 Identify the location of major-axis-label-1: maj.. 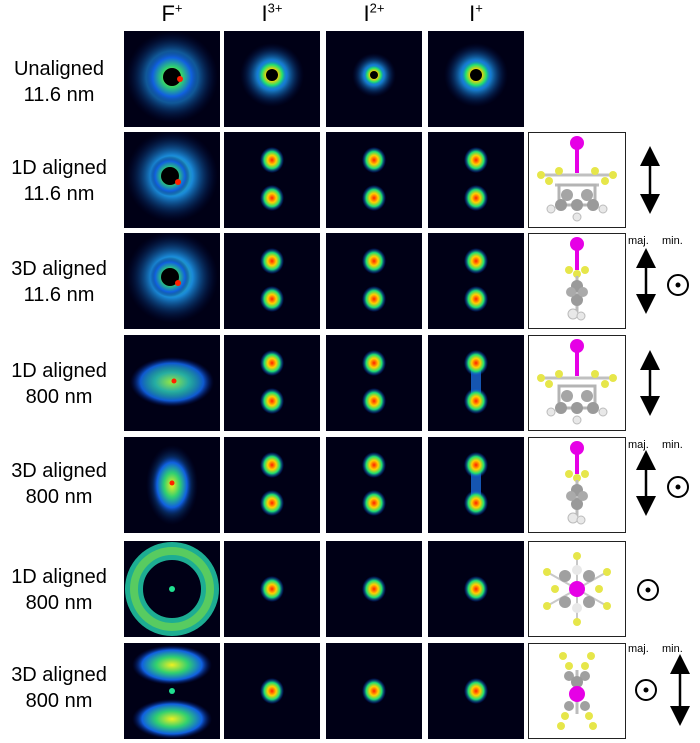
(638, 241).